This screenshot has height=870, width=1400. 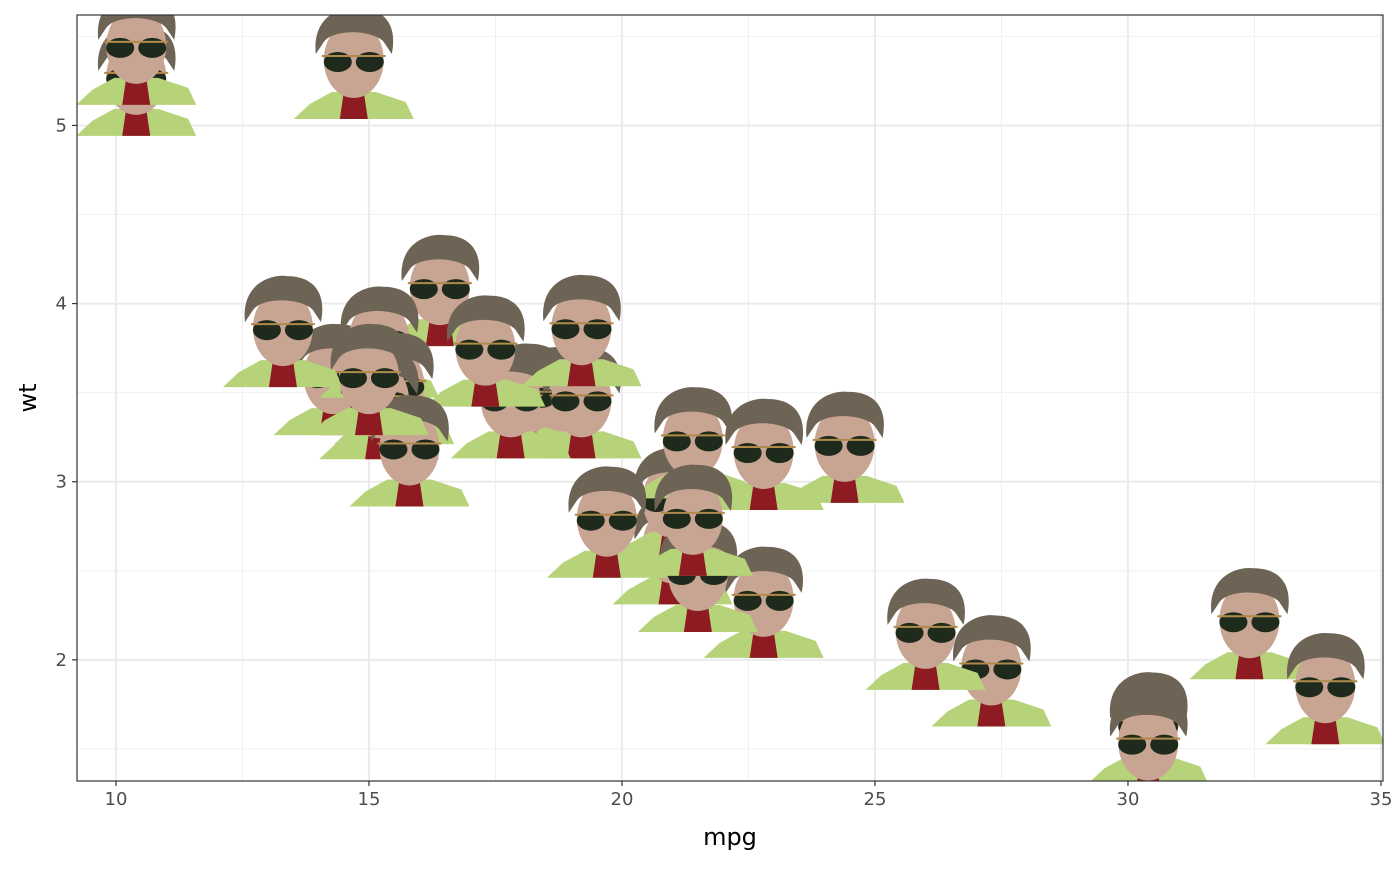 What do you see at coordinates (61, 304) in the screenshot?
I see `y-tick-label: 4` at bounding box center [61, 304].